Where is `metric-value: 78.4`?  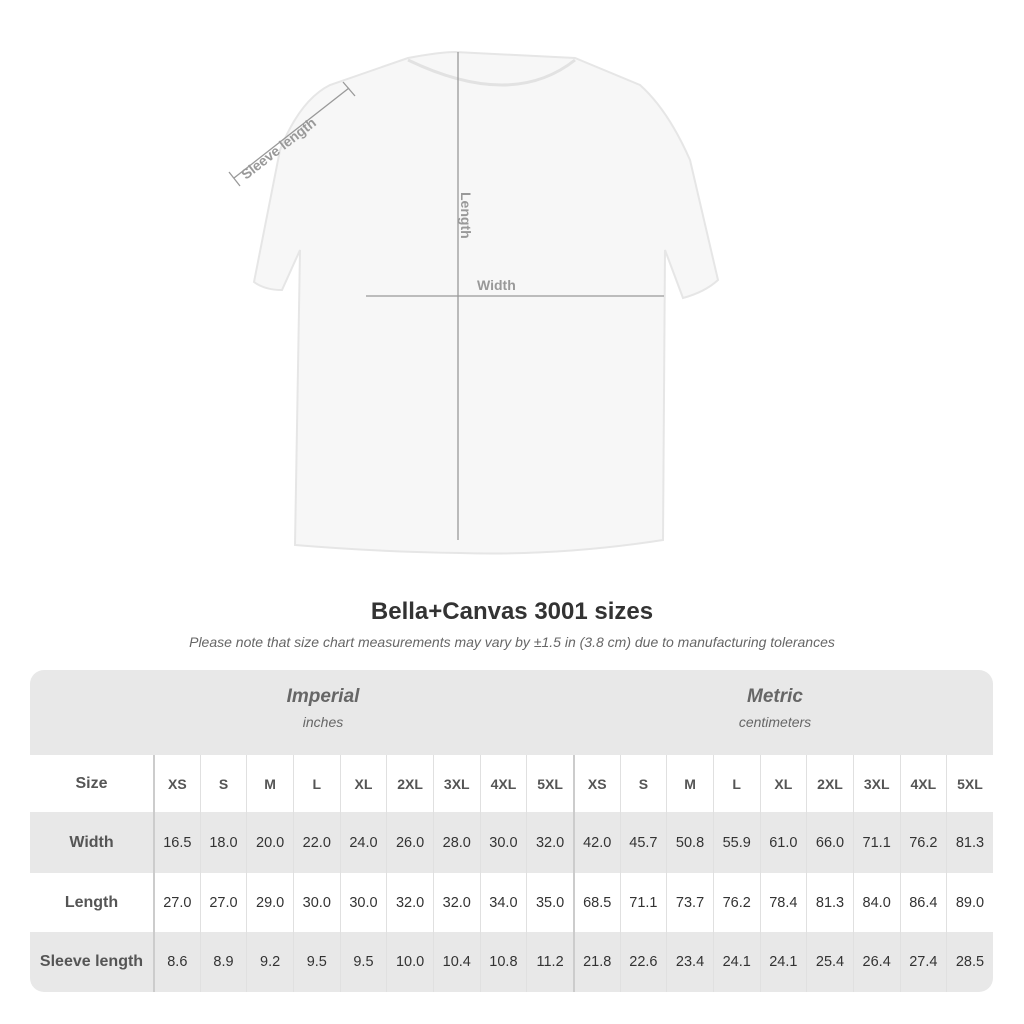 metric-value: 78.4 is located at coordinates (783, 902).